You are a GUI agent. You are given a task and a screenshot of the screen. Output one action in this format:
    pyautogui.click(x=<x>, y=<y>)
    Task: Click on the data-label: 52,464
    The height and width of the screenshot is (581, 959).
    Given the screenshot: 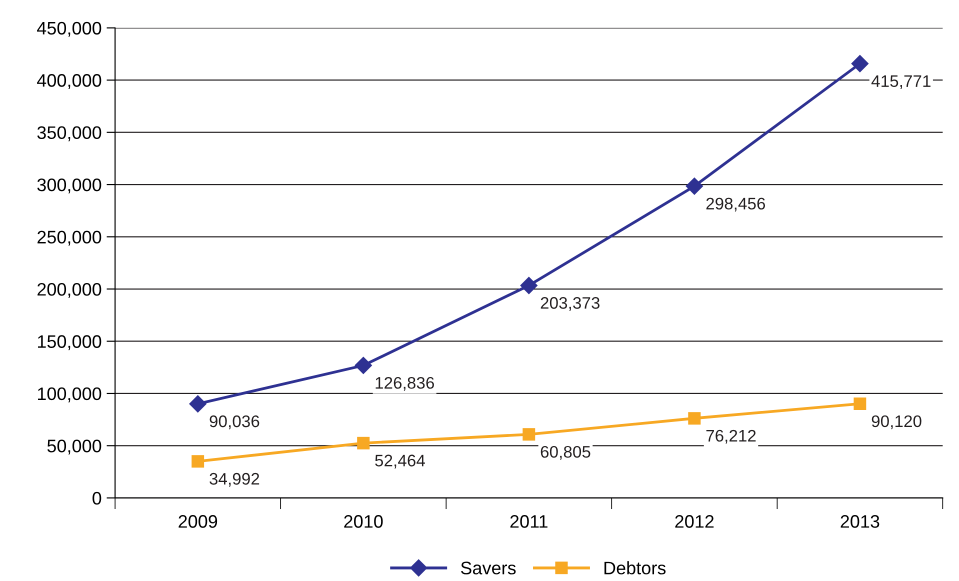 What is the action you would take?
    pyautogui.click(x=400, y=461)
    